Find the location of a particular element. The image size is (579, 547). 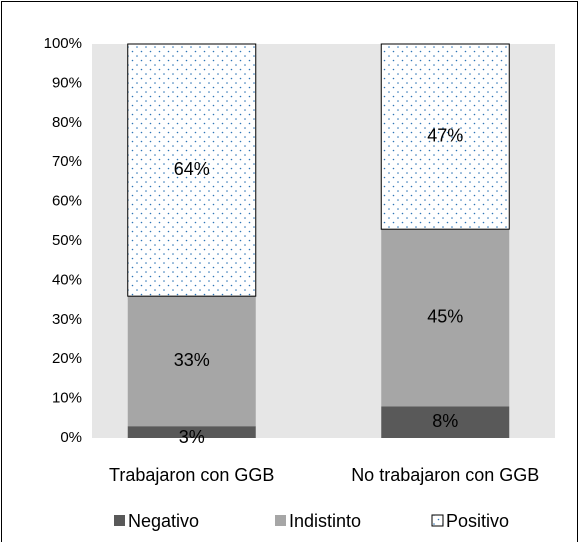

y-tick-label: 70% is located at coordinates (67, 161).